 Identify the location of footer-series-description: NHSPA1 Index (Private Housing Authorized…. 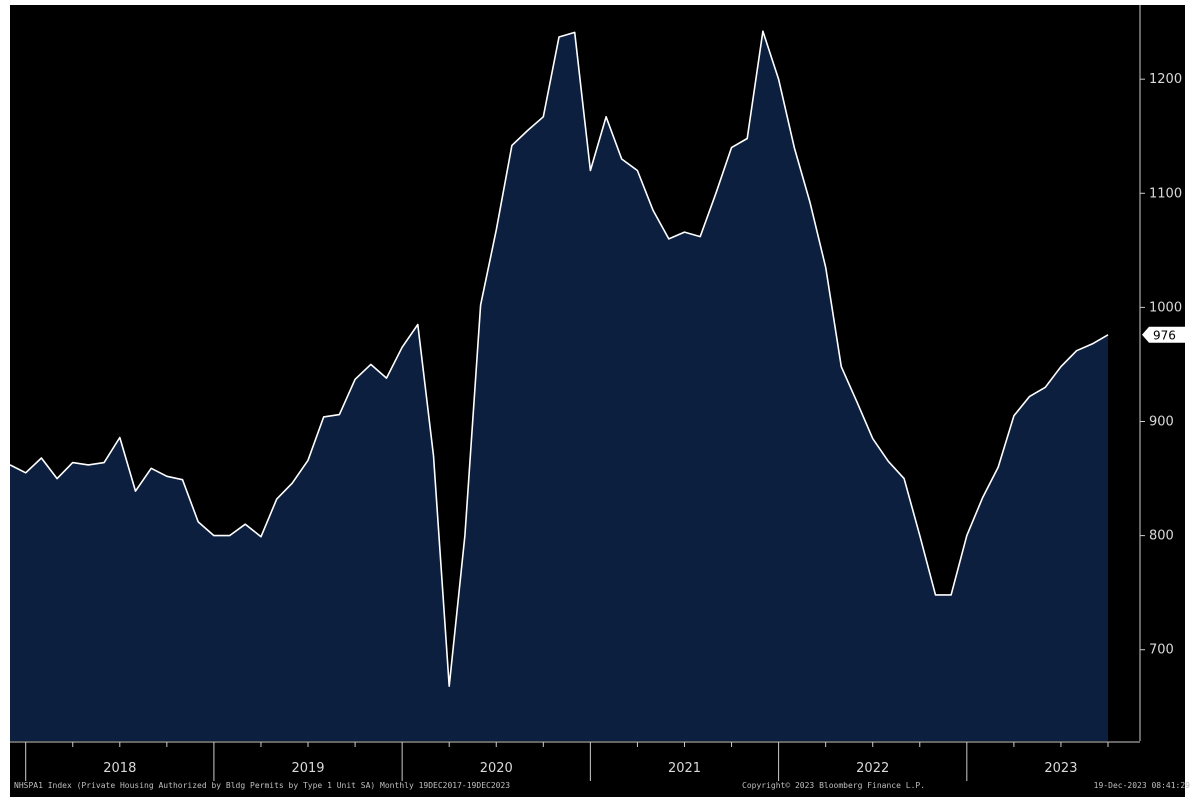
(262, 785).